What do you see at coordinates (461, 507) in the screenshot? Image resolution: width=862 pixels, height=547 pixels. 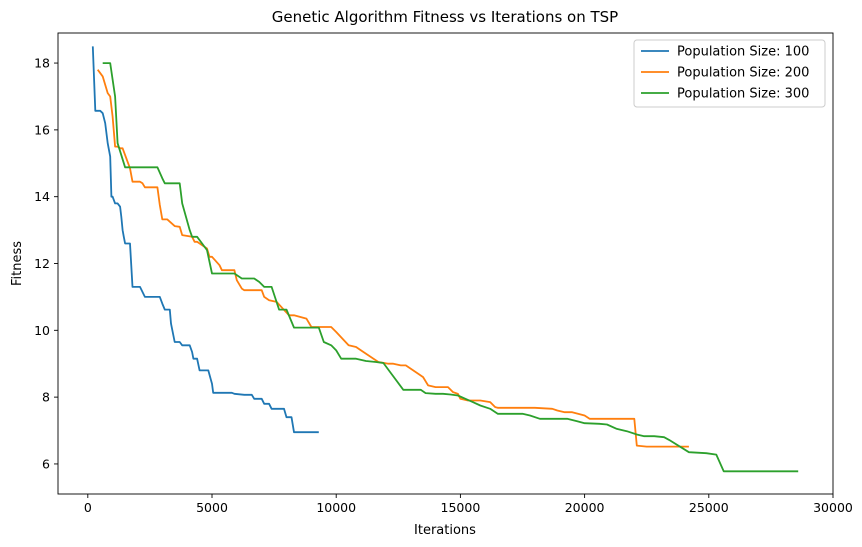 I see `x-tick-label: 15000` at bounding box center [461, 507].